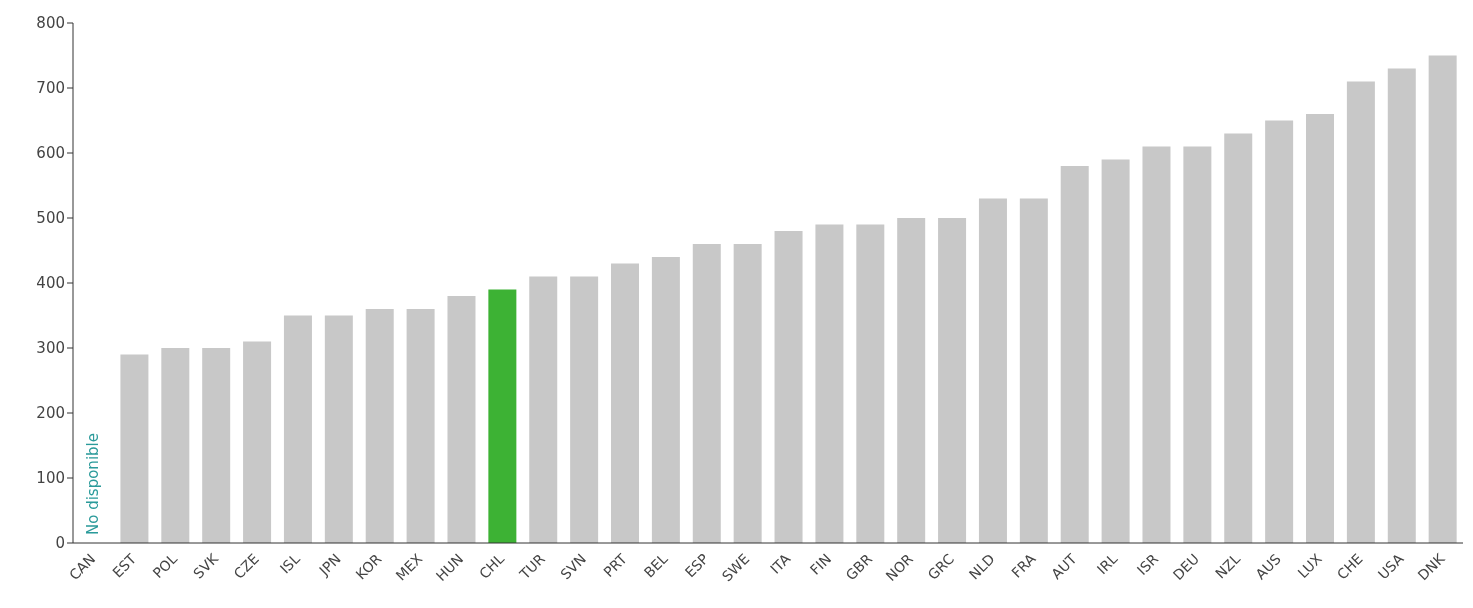 This screenshot has height=608, width=1473. Describe the element at coordinates (1228, 566) in the screenshot. I see `x-tick-label: NZL` at that location.